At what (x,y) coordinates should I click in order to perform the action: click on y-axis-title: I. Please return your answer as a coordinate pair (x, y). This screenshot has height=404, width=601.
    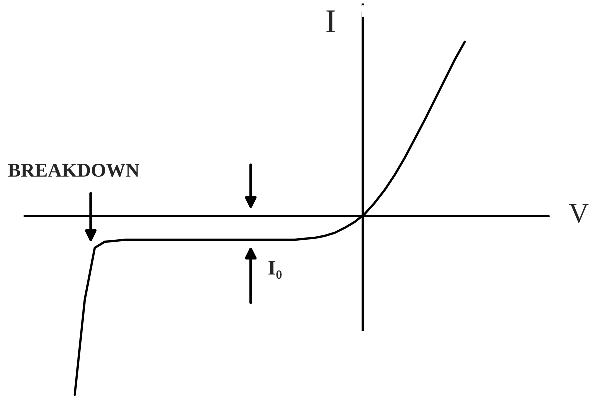
    Looking at the image, I should click on (331, 21).